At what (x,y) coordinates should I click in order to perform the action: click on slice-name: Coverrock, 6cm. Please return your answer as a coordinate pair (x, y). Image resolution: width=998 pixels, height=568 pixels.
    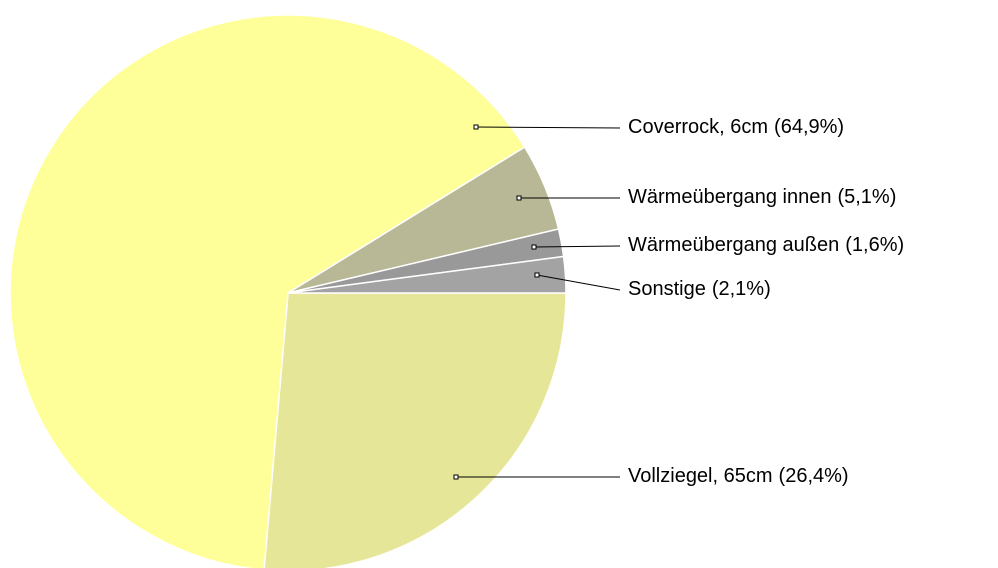
    Looking at the image, I should click on (698, 127).